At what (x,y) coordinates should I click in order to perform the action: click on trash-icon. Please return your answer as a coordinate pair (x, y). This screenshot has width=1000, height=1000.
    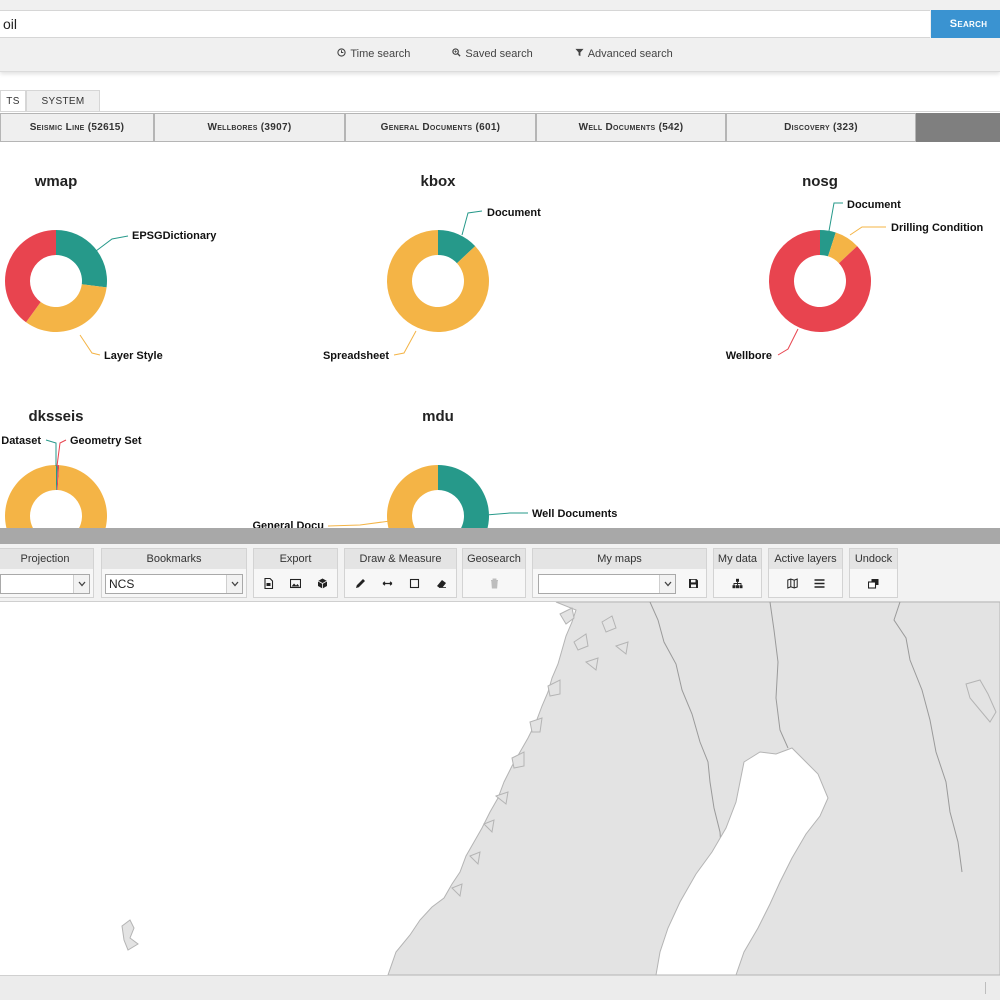
    Looking at the image, I should click on (494, 584).